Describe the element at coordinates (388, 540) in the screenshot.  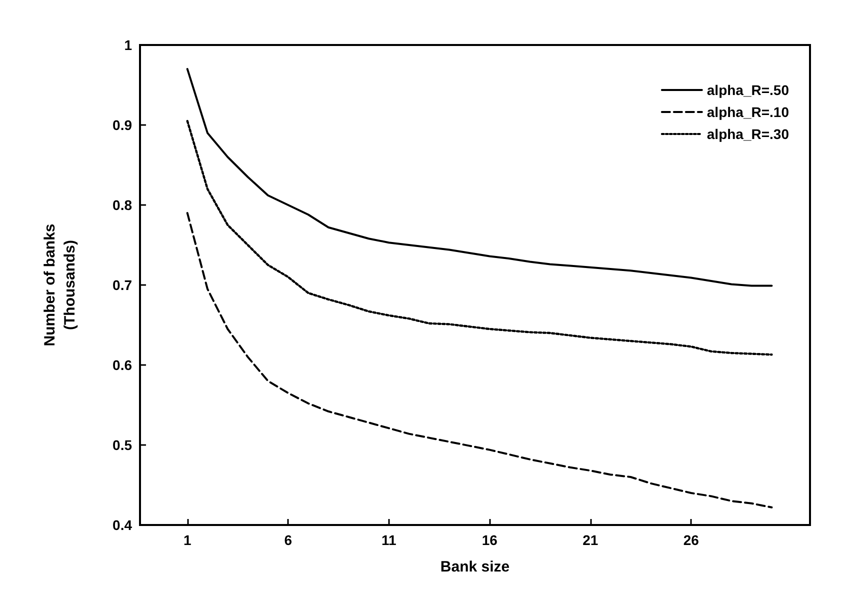
I see `x-tick-label: 11` at that location.